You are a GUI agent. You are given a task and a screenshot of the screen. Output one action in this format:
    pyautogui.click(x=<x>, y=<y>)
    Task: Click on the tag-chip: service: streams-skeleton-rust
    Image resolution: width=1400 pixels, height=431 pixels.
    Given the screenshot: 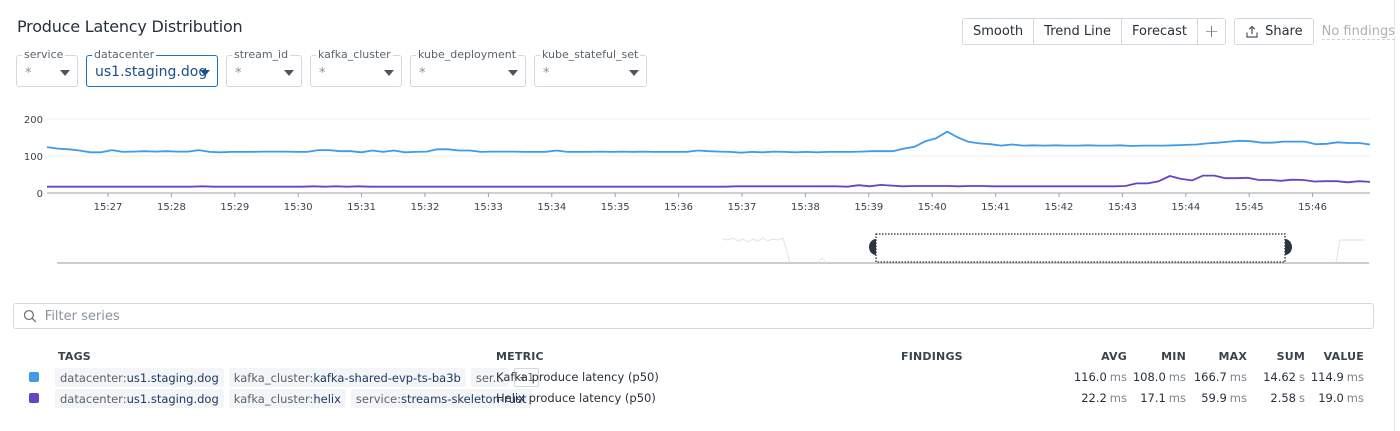 What is the action you would take?
    pyautogui.click(x=441, y=398)
    